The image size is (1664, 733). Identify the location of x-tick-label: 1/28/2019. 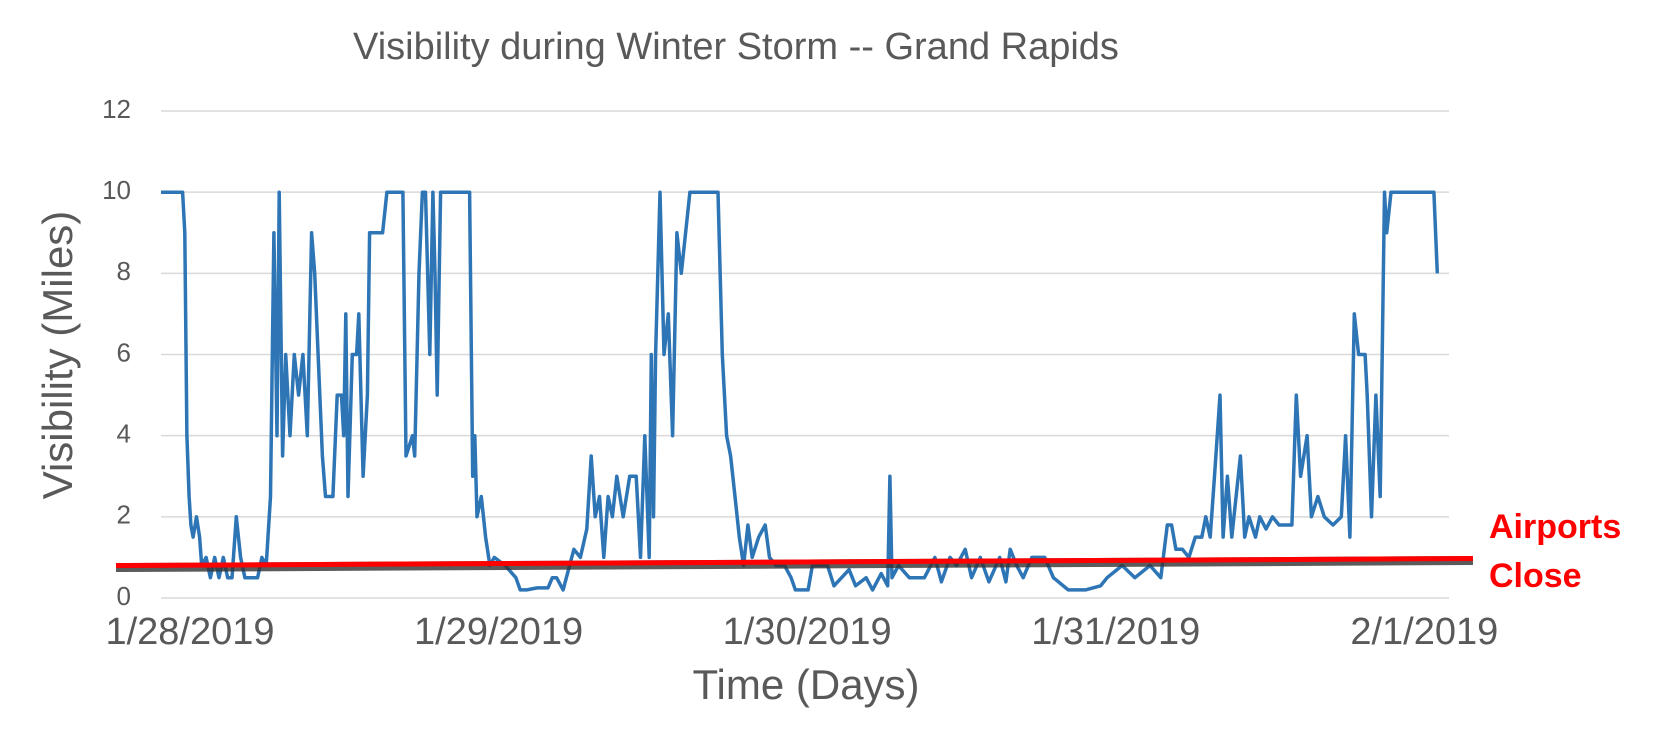
(189, 632).